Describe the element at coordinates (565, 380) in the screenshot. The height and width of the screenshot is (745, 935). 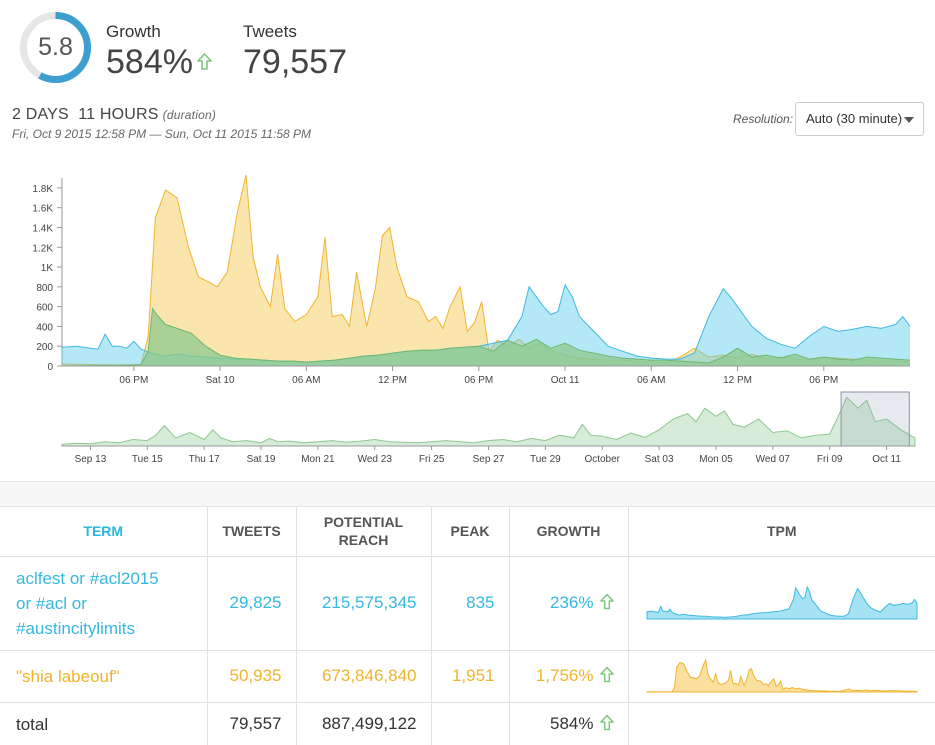
I see `x-tick-label: Oct 11` at that location.